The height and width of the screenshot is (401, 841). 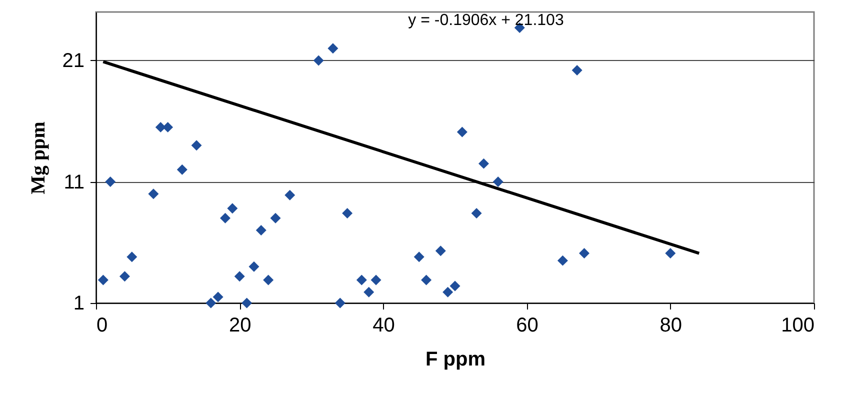 I want to click on y-tick-label: 11, so click(x=74, y=182).